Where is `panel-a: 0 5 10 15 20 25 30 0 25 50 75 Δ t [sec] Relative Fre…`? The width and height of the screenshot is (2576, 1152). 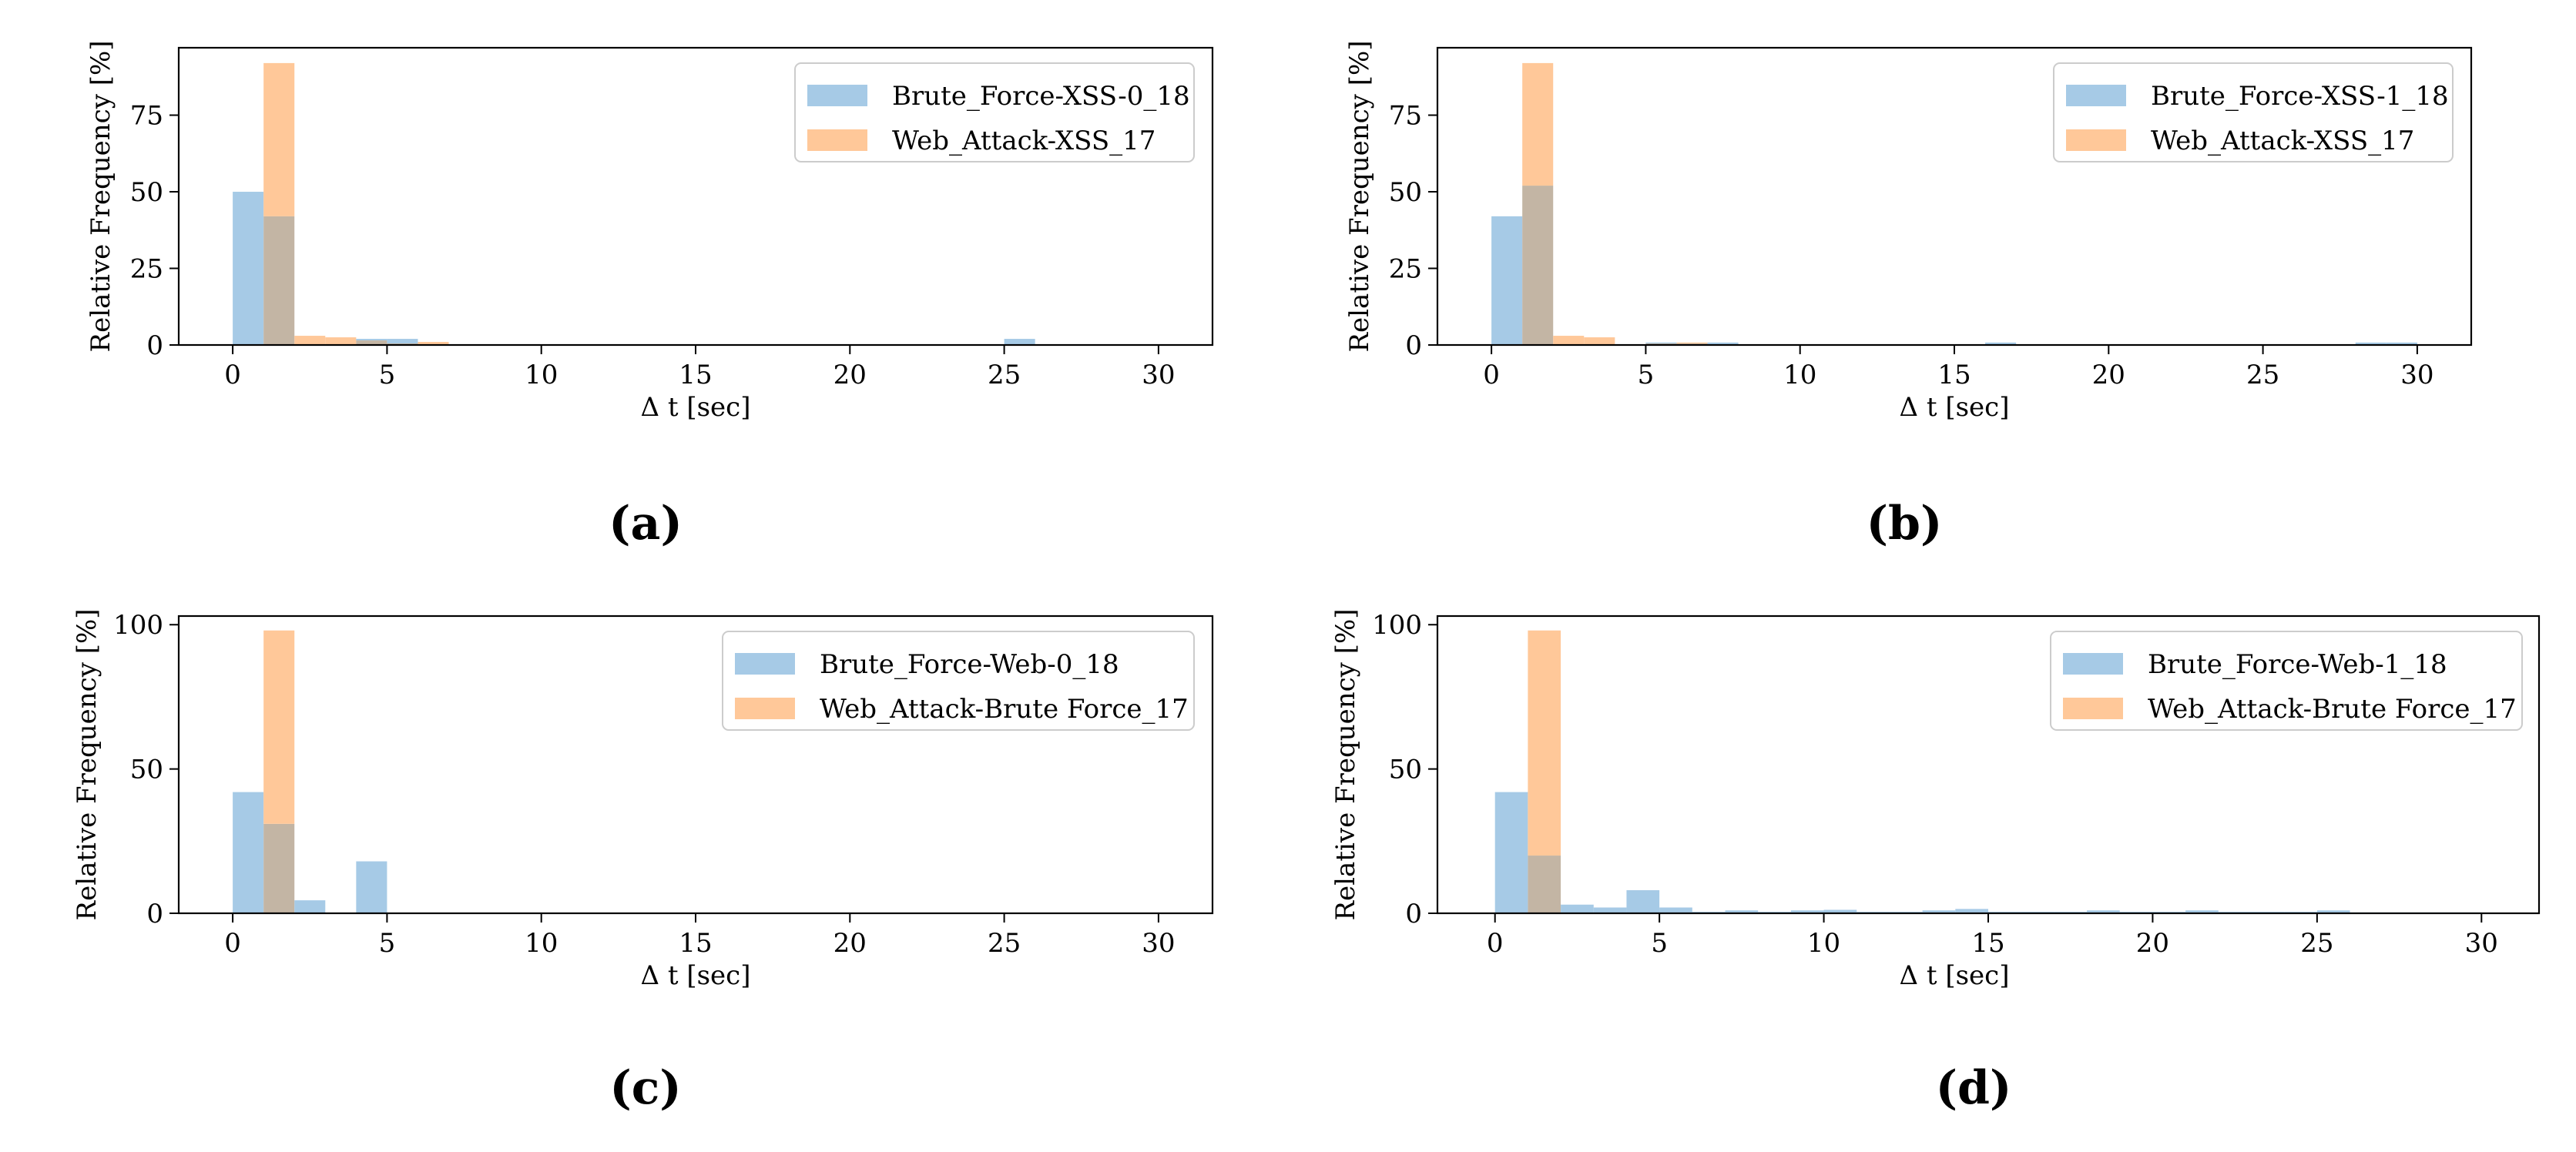
panel-a: 0 5 10 15 20 25 30 0 25 50 75 Δ t [sec] Relative Fre… is located at coordinates (650, 231).